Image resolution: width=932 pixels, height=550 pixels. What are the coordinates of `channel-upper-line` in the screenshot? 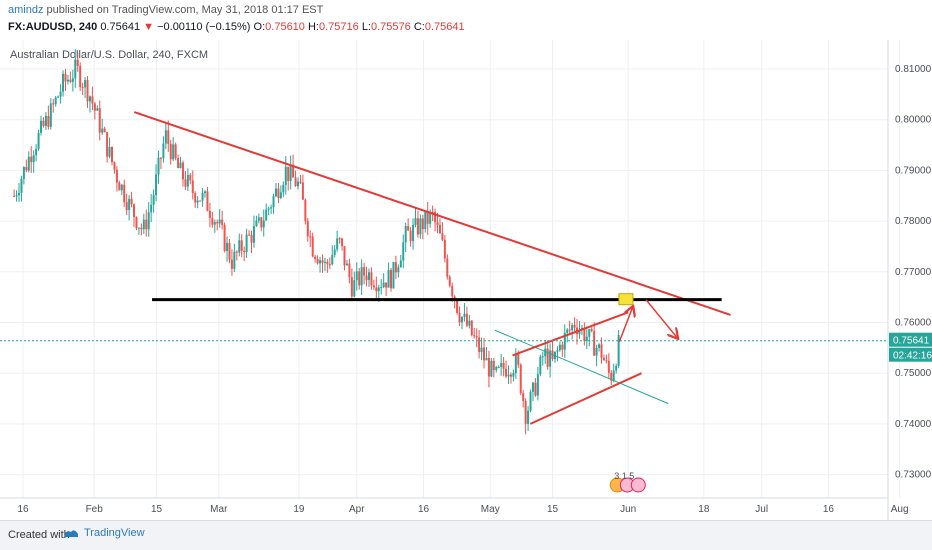 It's located at (570, 334).